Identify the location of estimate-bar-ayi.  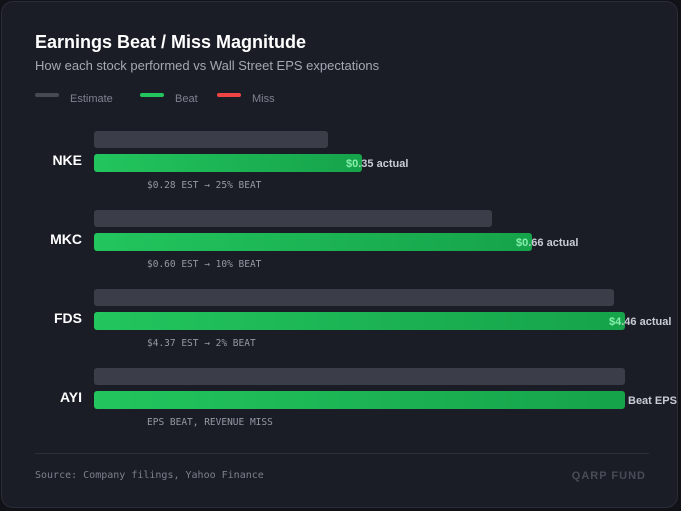
(359, 376).